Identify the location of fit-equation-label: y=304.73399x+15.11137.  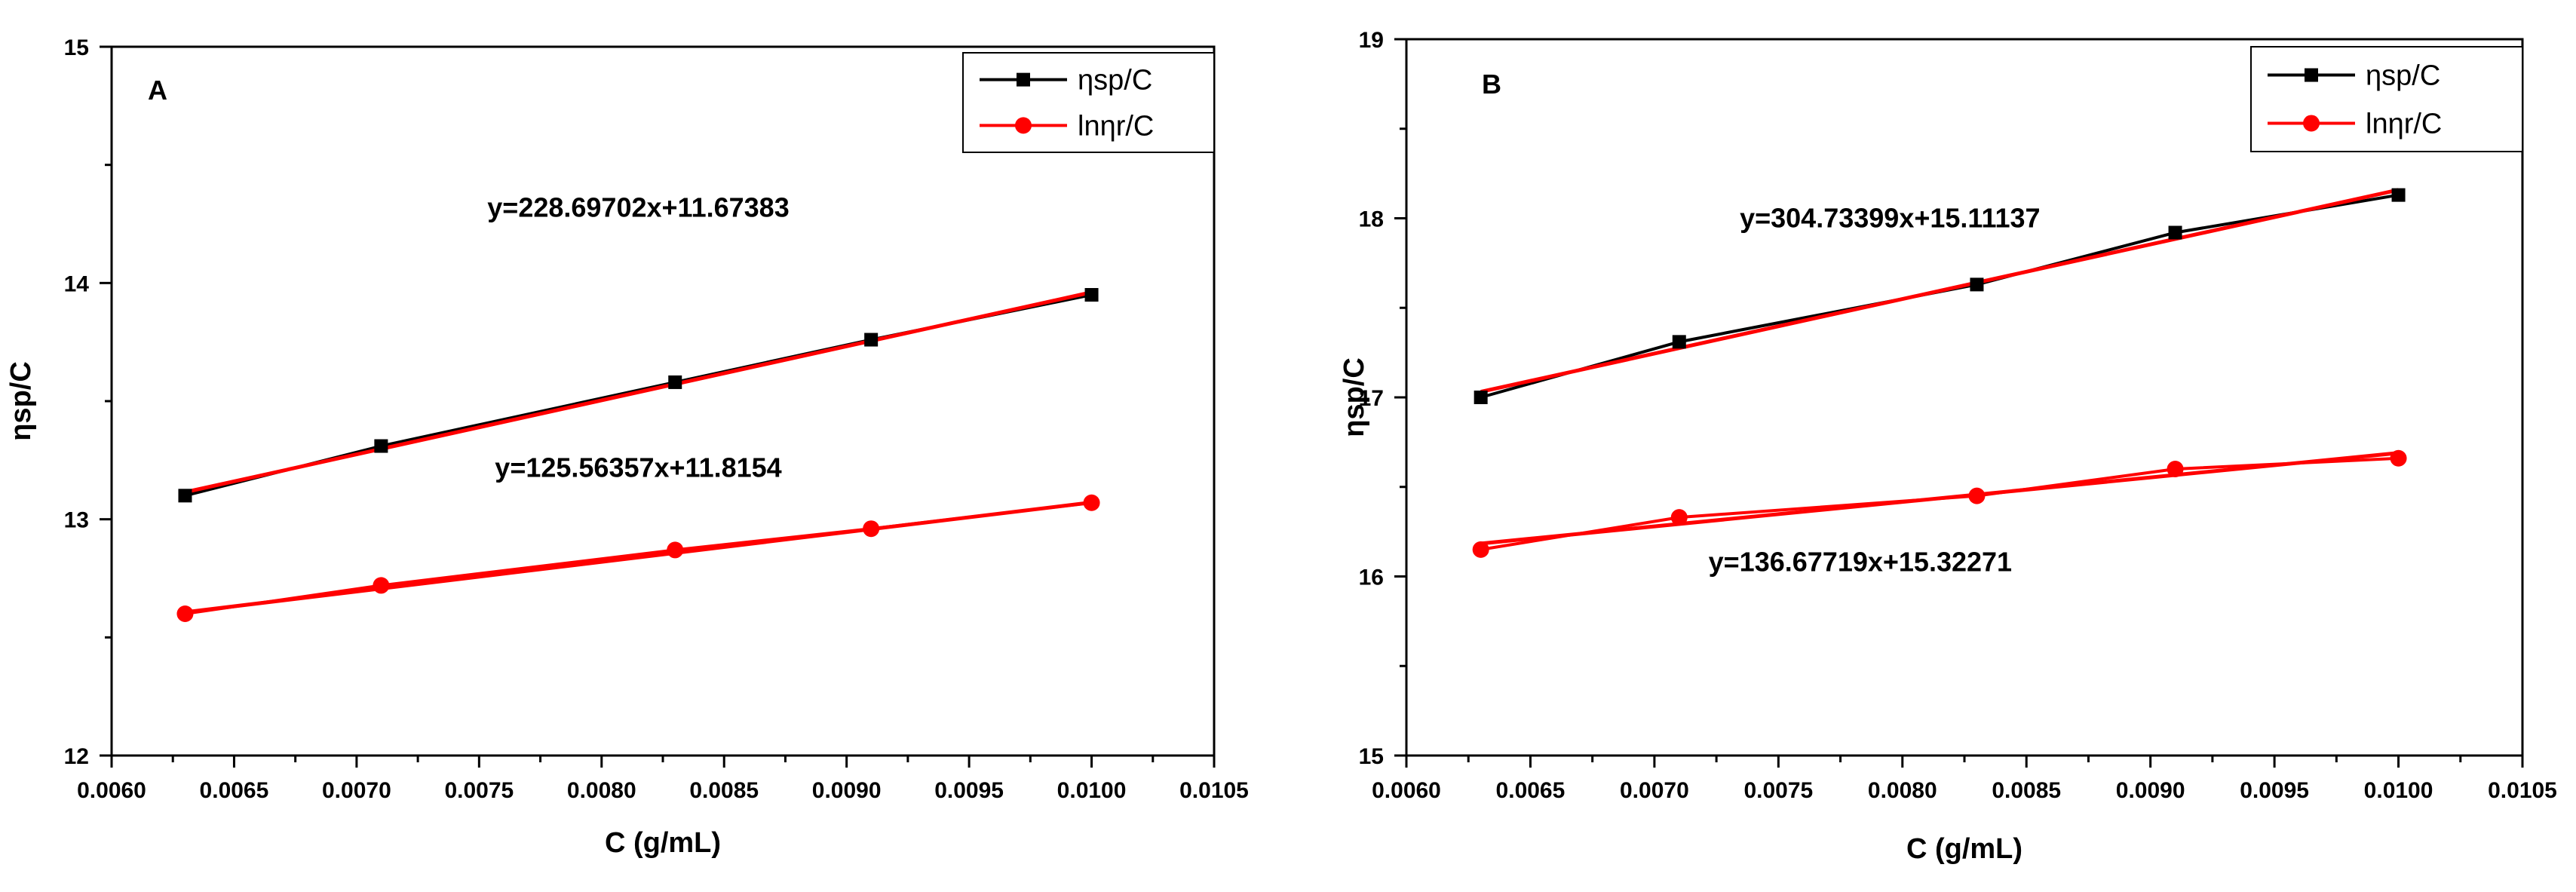
(1890, 217).